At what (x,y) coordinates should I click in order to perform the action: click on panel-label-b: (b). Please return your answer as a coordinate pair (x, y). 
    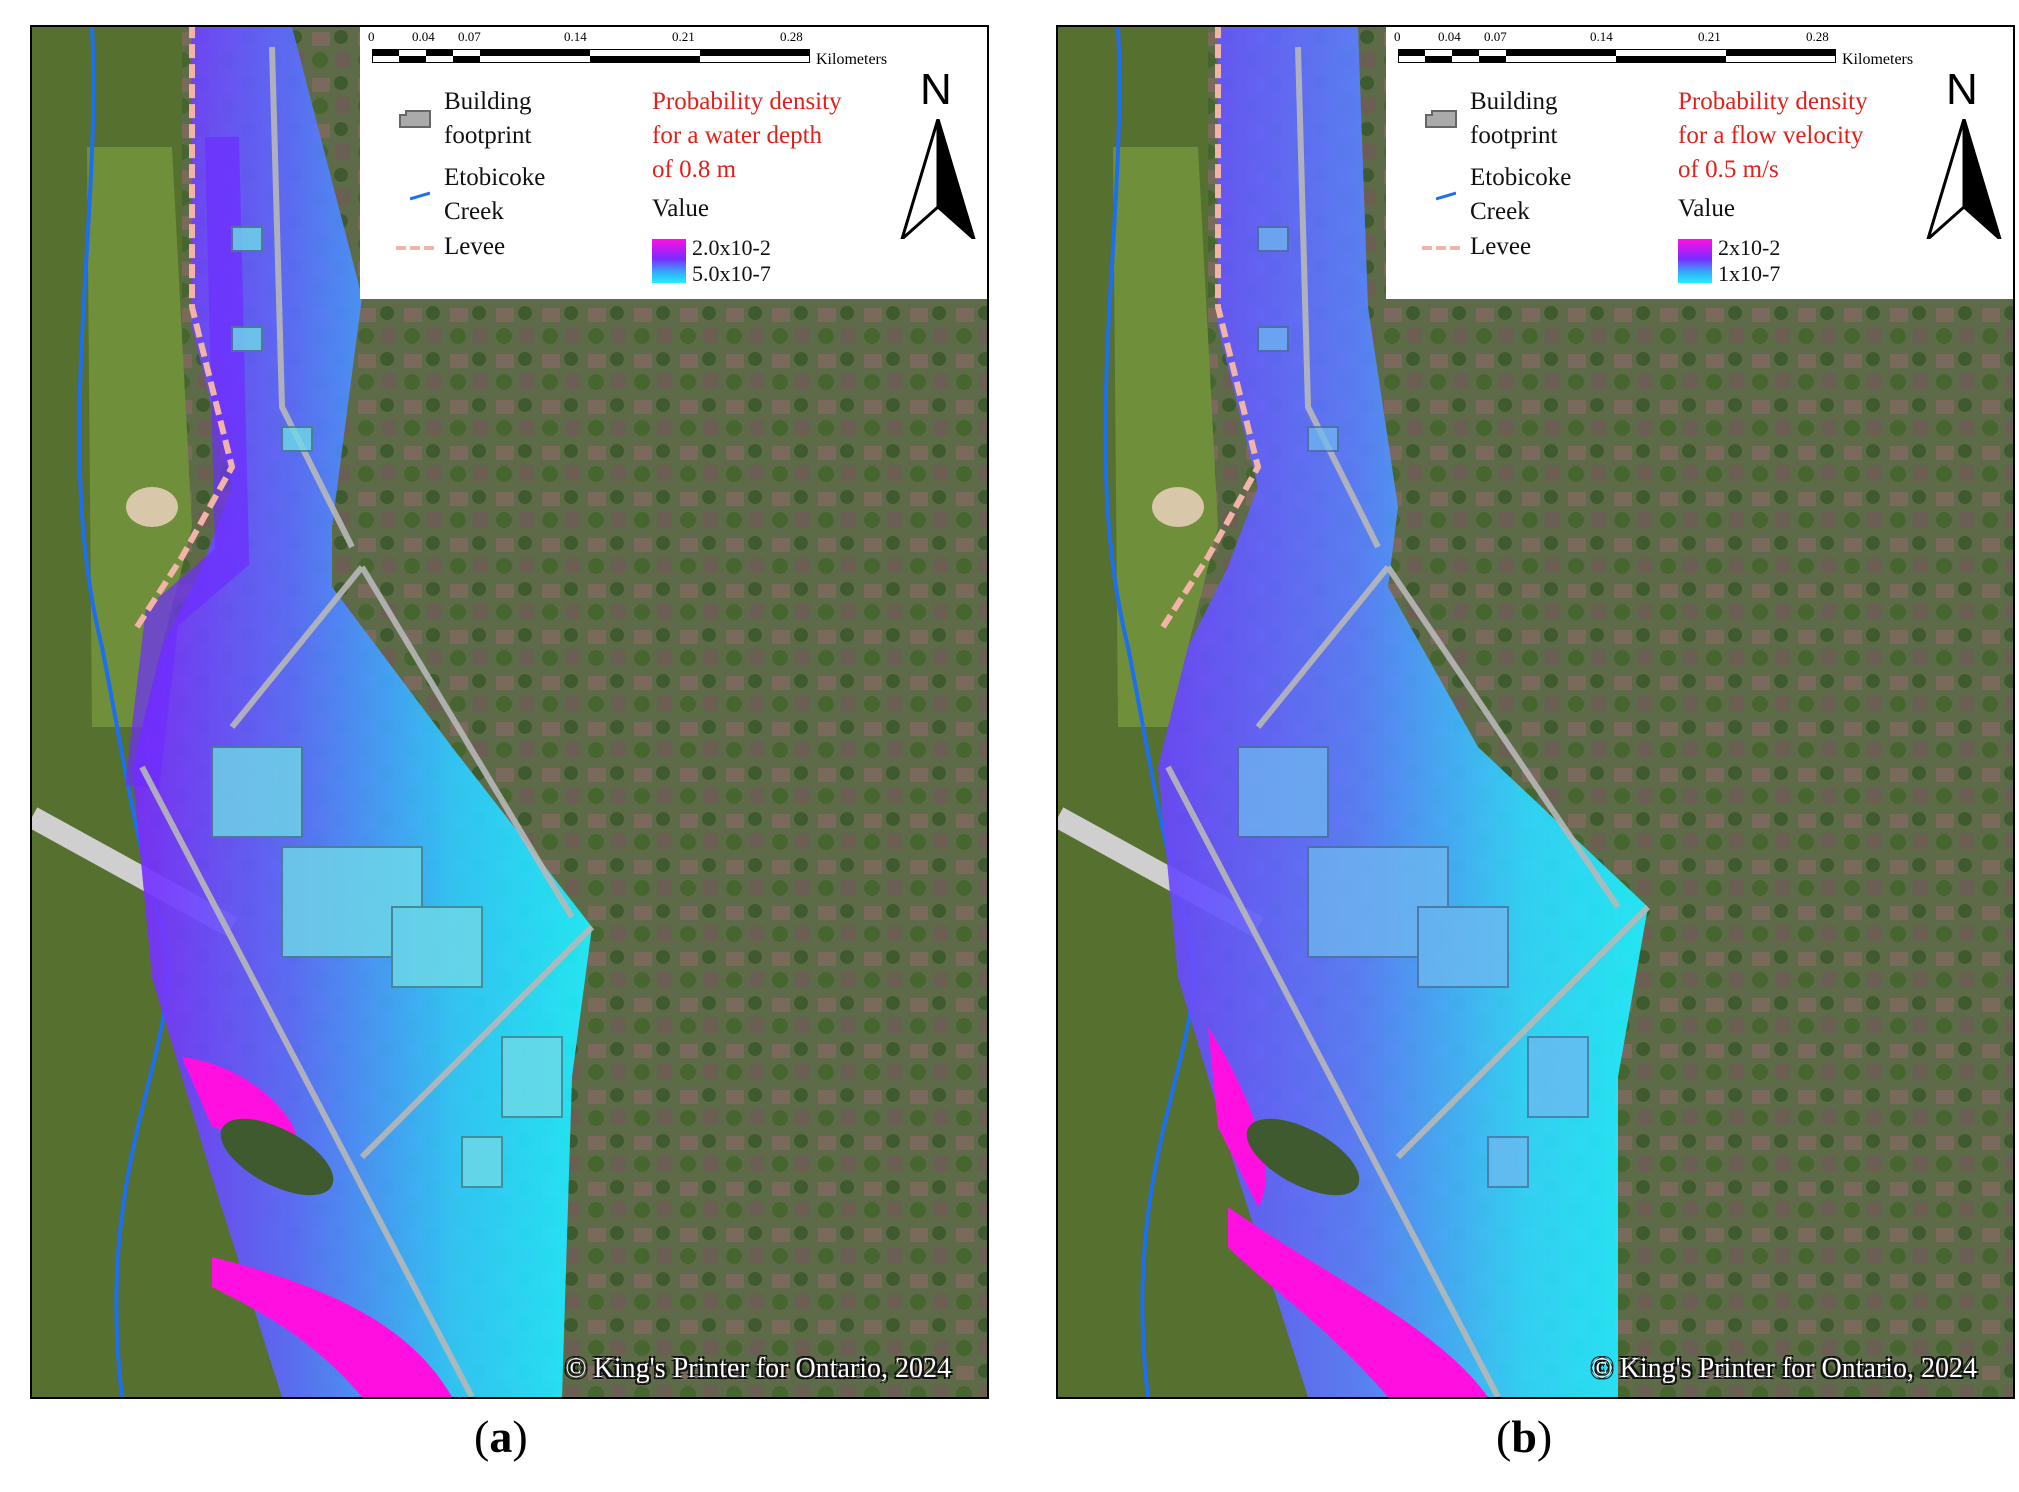
    Looking at the image, I should click on (1524, 1436).